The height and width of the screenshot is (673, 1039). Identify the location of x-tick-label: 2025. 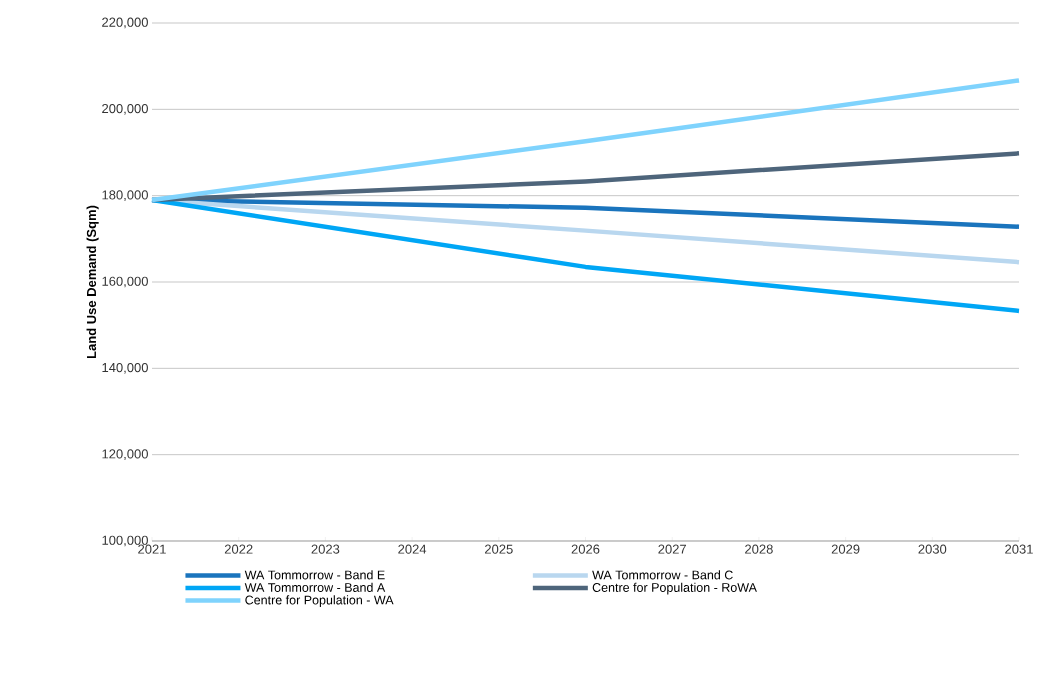
(499, 549).